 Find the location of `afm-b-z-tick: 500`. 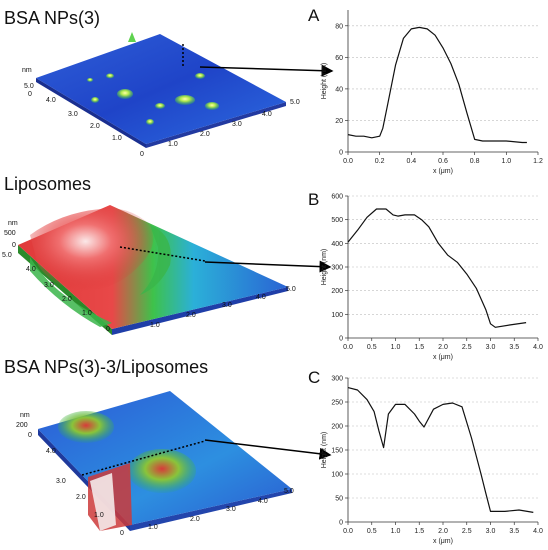

afm-b-z-tick: 500 is located at coordinates (10, 233).